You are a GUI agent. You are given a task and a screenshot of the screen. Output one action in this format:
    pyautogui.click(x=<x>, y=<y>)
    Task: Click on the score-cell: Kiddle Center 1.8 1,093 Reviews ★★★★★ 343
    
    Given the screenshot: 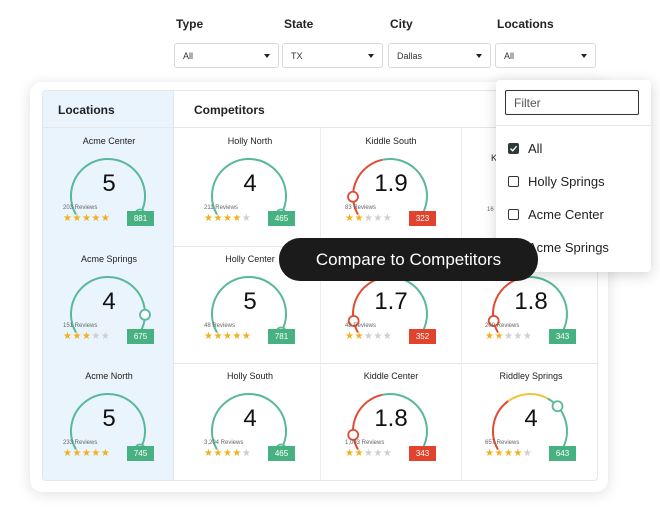 What is the action you would take?
    pyautogui.click(x=391, y=420)
    